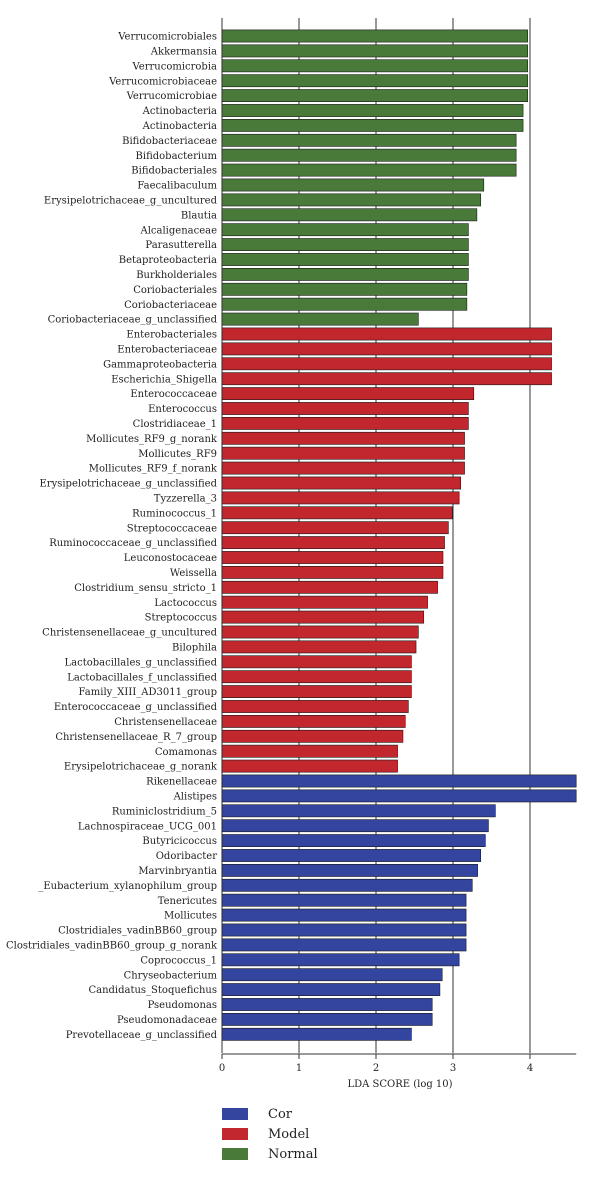  I want to click on category-label-28: Mollicutes_RF9, so click(177, 454).